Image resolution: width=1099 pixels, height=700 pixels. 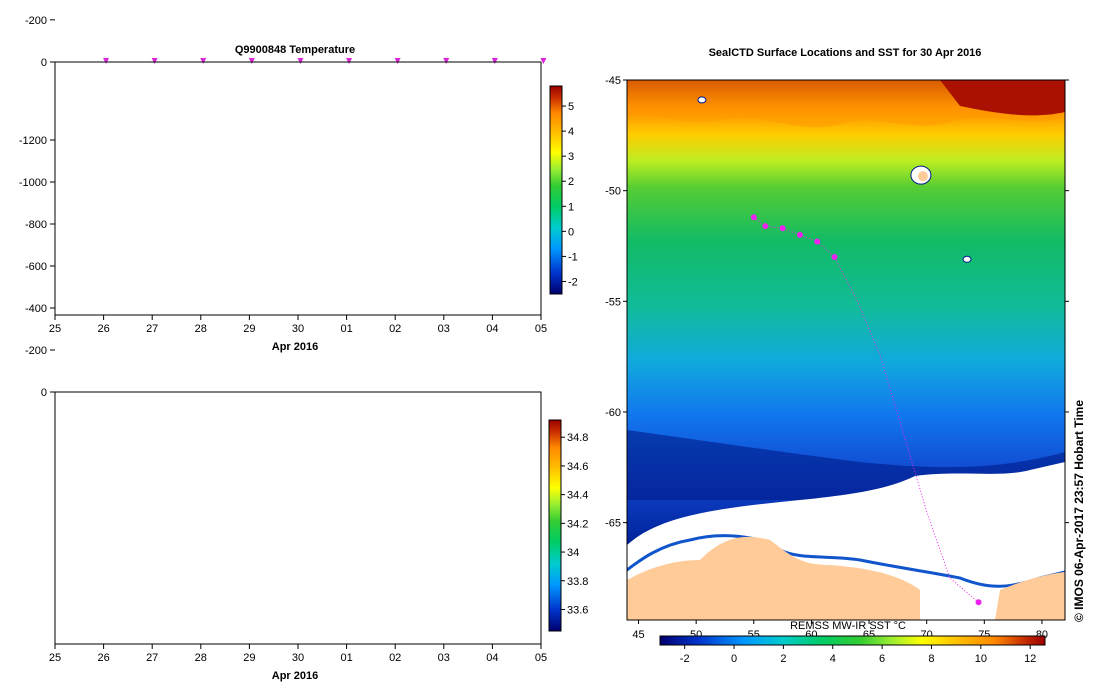 What do you see at coordinates (570, 194) in the screenshot?
I see `temperature-colorbar-ticks: 5 4 3 2 1 0 -1 -2` at bounding box center [570, 194].